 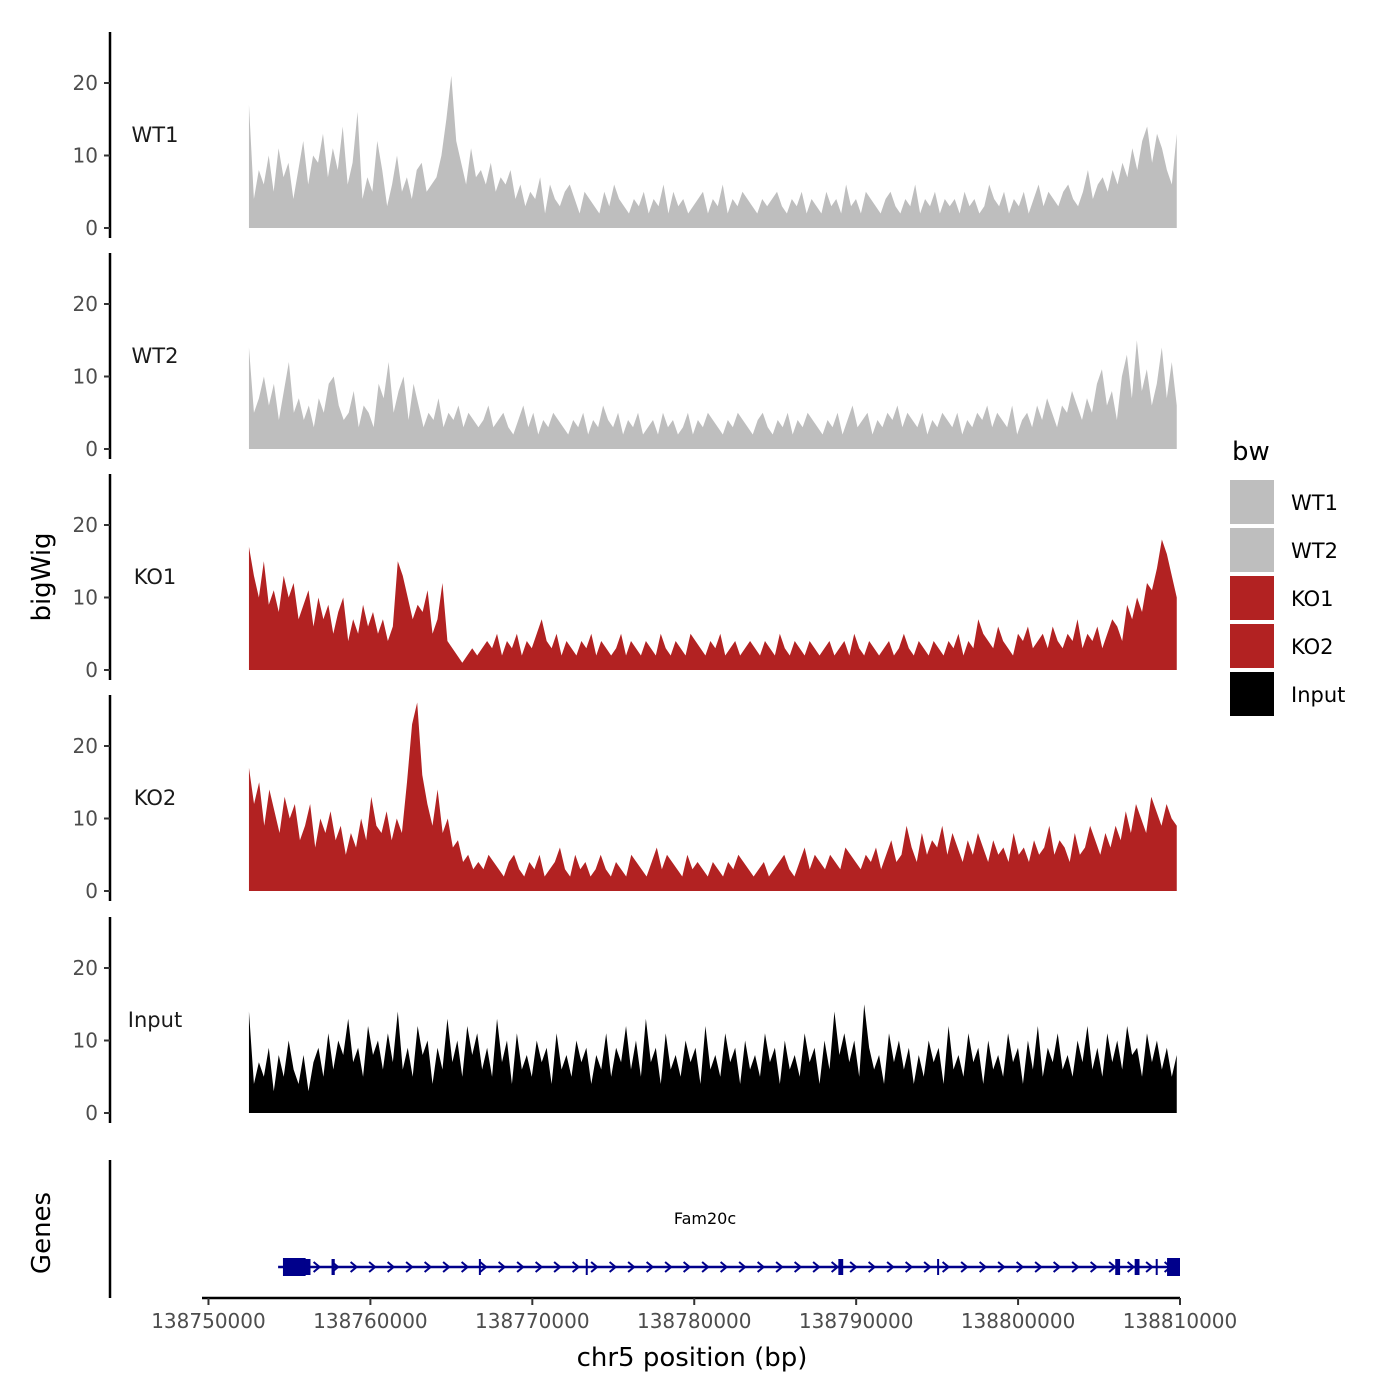 What do you see at coordinates (1180, 1321) in the screenshot?
I see `x-tick-label: 138810000` at bounding box center [1180, 1321].